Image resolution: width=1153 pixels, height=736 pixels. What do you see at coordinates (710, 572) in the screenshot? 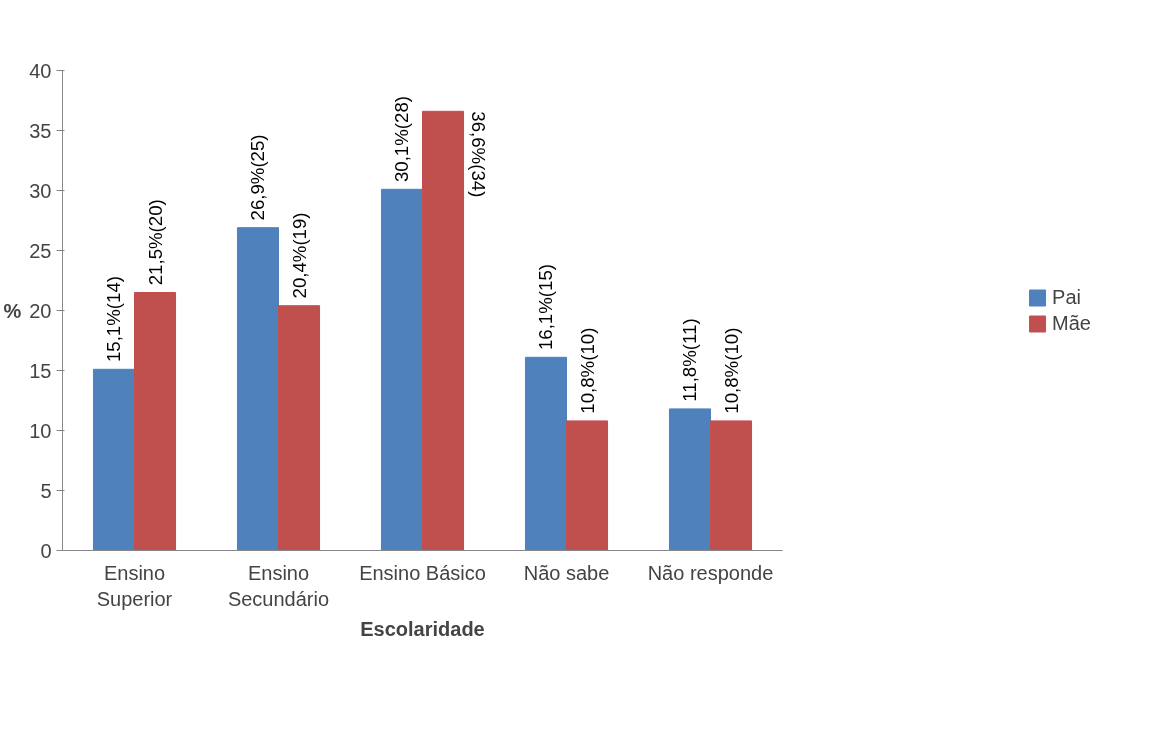
I see `x-tick-label: Não responde` at bounding box center [710, 572].